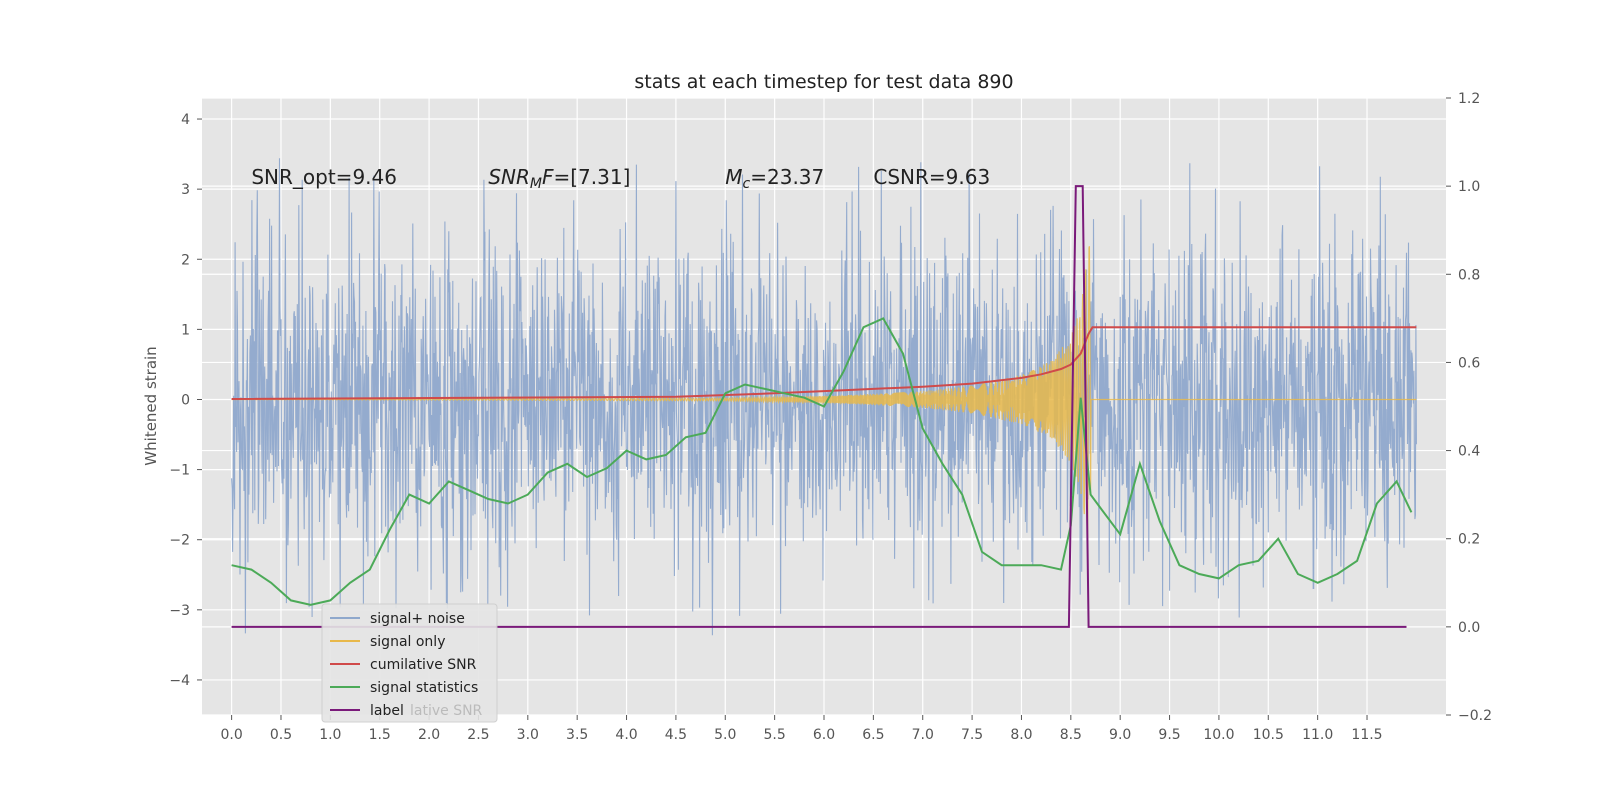  I want to click on y-tick-label: −4, so click(179, 681).